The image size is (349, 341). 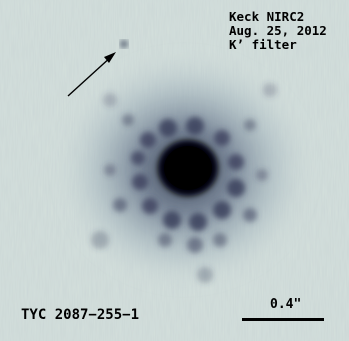 What do you see at coordinates (283, 319) in the screenshot?
I see `scale-bar` at bounding box center [283, 319].